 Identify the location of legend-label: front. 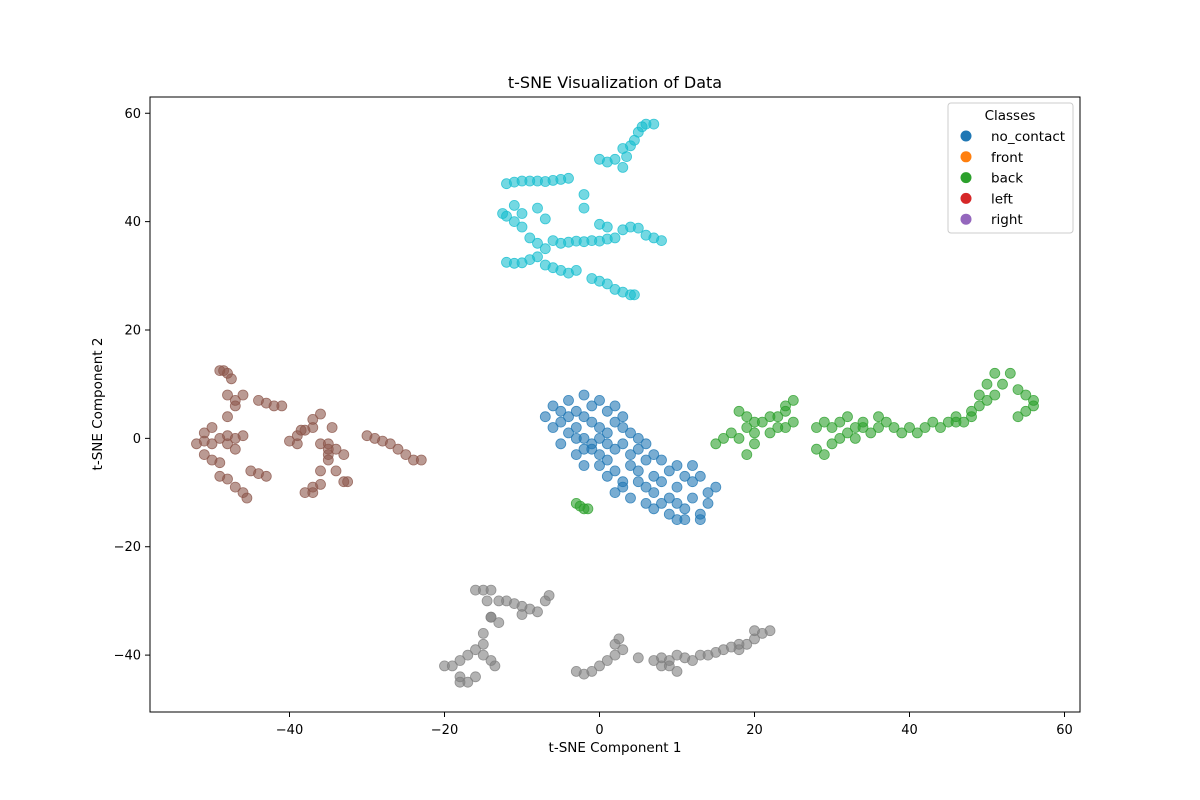
(1007, 158).